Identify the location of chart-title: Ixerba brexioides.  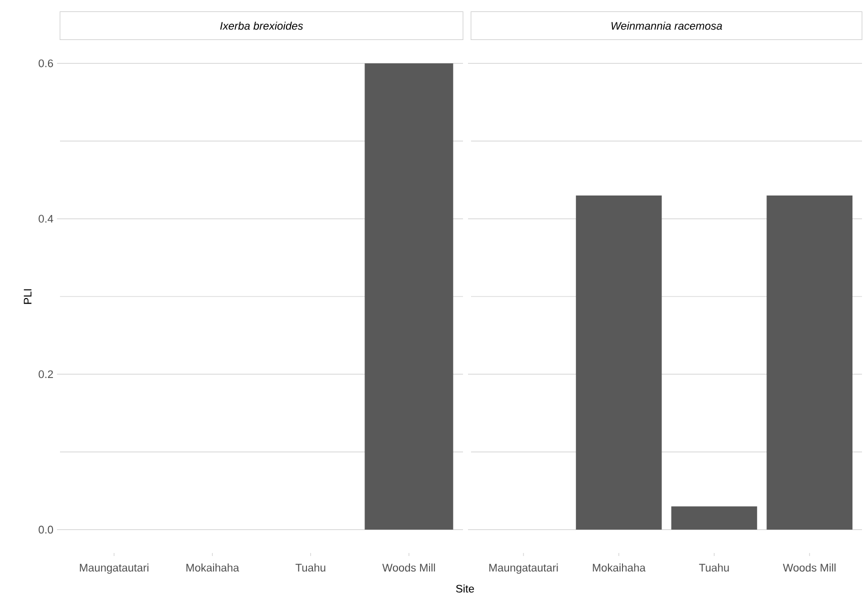
(261, 26).